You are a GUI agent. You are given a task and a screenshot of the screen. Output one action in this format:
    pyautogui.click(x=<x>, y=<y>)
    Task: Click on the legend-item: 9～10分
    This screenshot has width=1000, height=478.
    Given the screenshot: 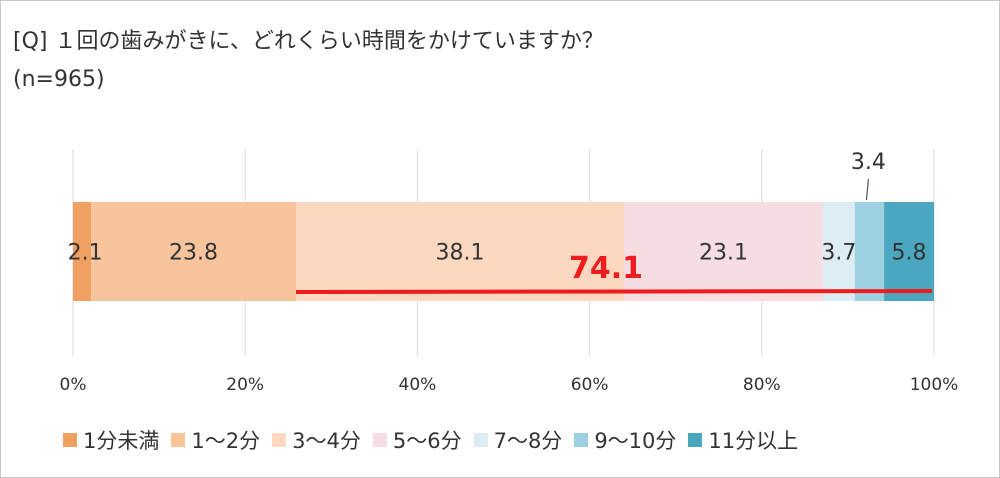 What is the action you would take?
    pyautogui.click(x=625, y=440)
    